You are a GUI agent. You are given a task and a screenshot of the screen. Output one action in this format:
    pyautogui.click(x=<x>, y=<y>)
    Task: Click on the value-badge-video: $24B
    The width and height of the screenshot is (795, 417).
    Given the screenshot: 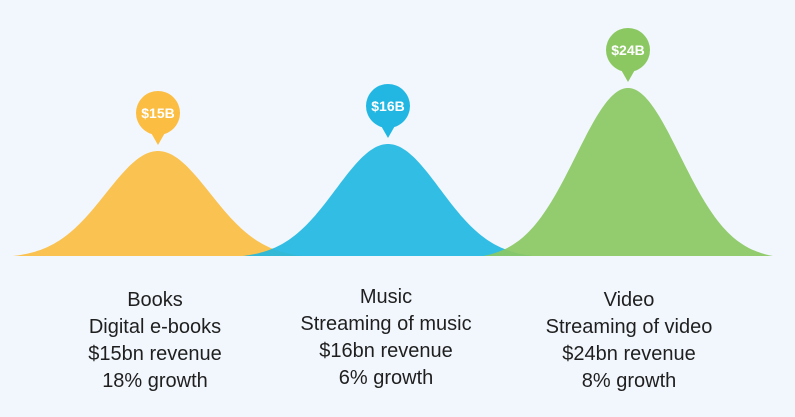 What is the action you would take?
    pyautogui.click(x=628, y=55)
    